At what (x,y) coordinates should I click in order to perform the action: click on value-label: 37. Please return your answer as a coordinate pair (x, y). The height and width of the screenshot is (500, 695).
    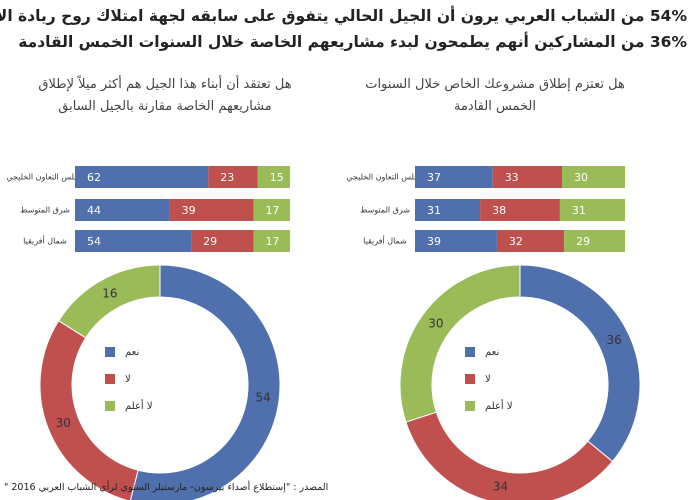
    Looking at the image, I should click on (434, 177).